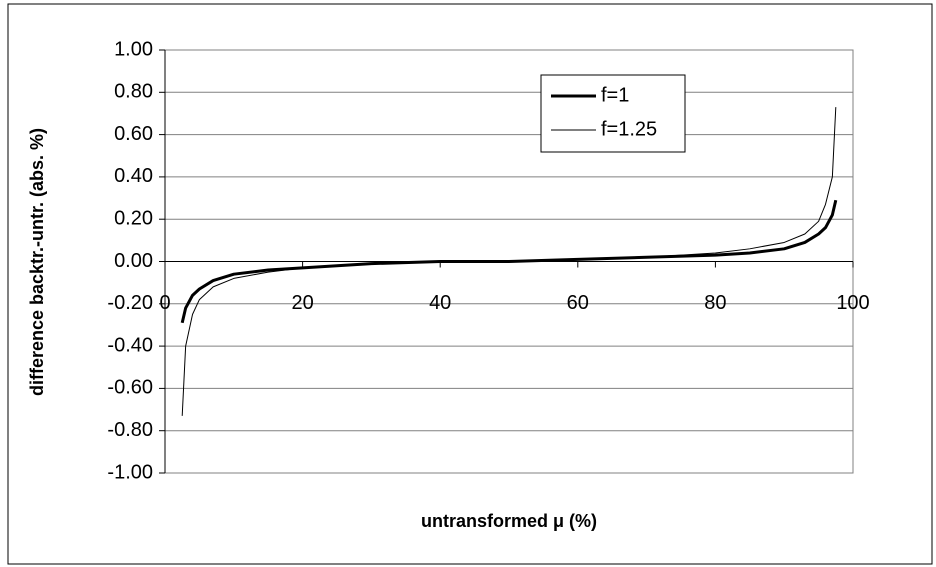 The height and width of the screenshot is (567, 936). What do you see at coordinates (130, 472) in the screenshot?
I see `y-tick-label: -1.00` at bounding box center [130, 472].